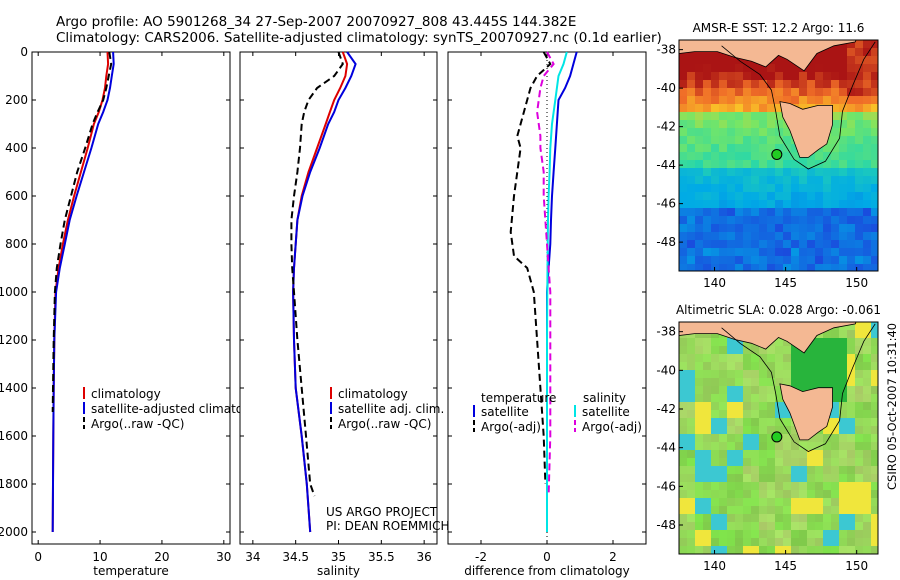 The width and height of the screenshot is (900, 580). Describe the element at coordinates (612, 427) in the screenshot. I see `legend-label: Argo(-adj)` at that location.